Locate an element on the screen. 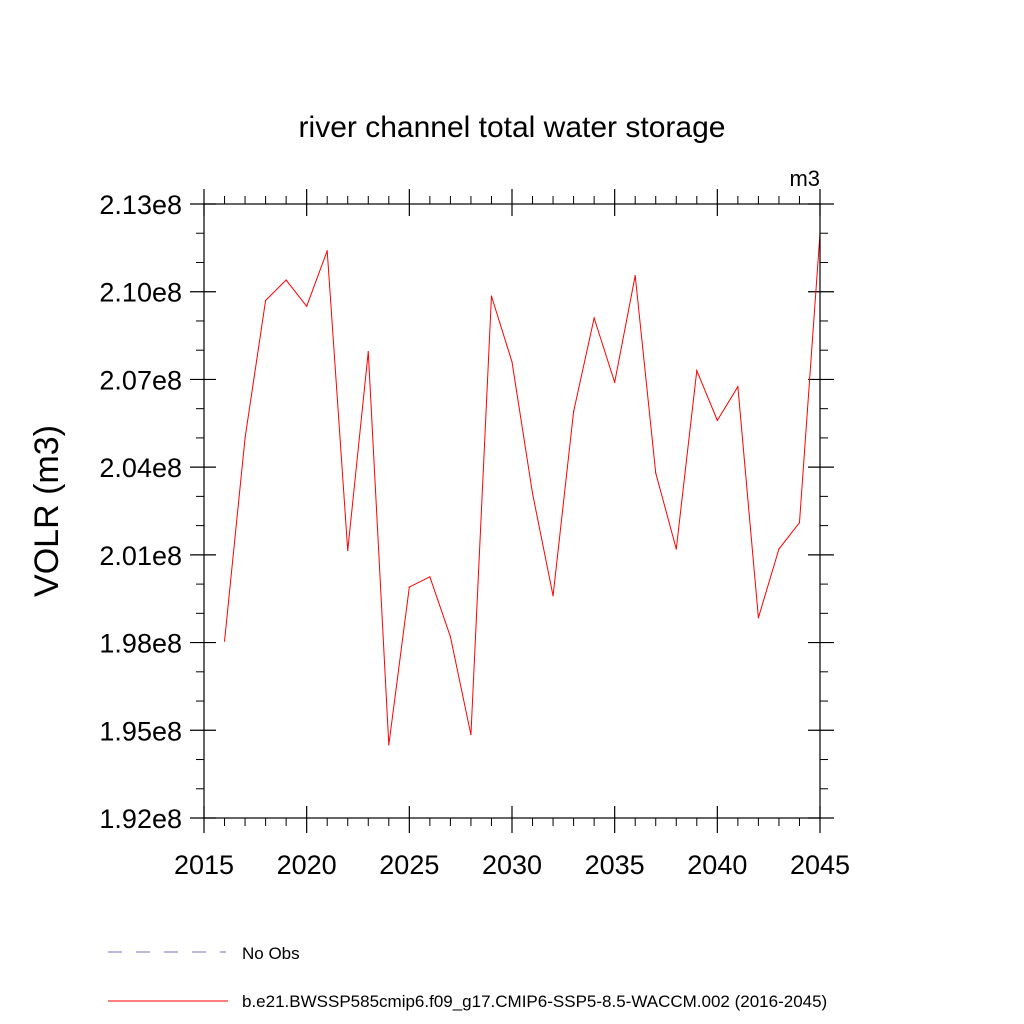 Image resolution: width=1024 pixels, height=1024 pixels. y-tick-label: 2.10e8 is located at coordinates (140, 293).